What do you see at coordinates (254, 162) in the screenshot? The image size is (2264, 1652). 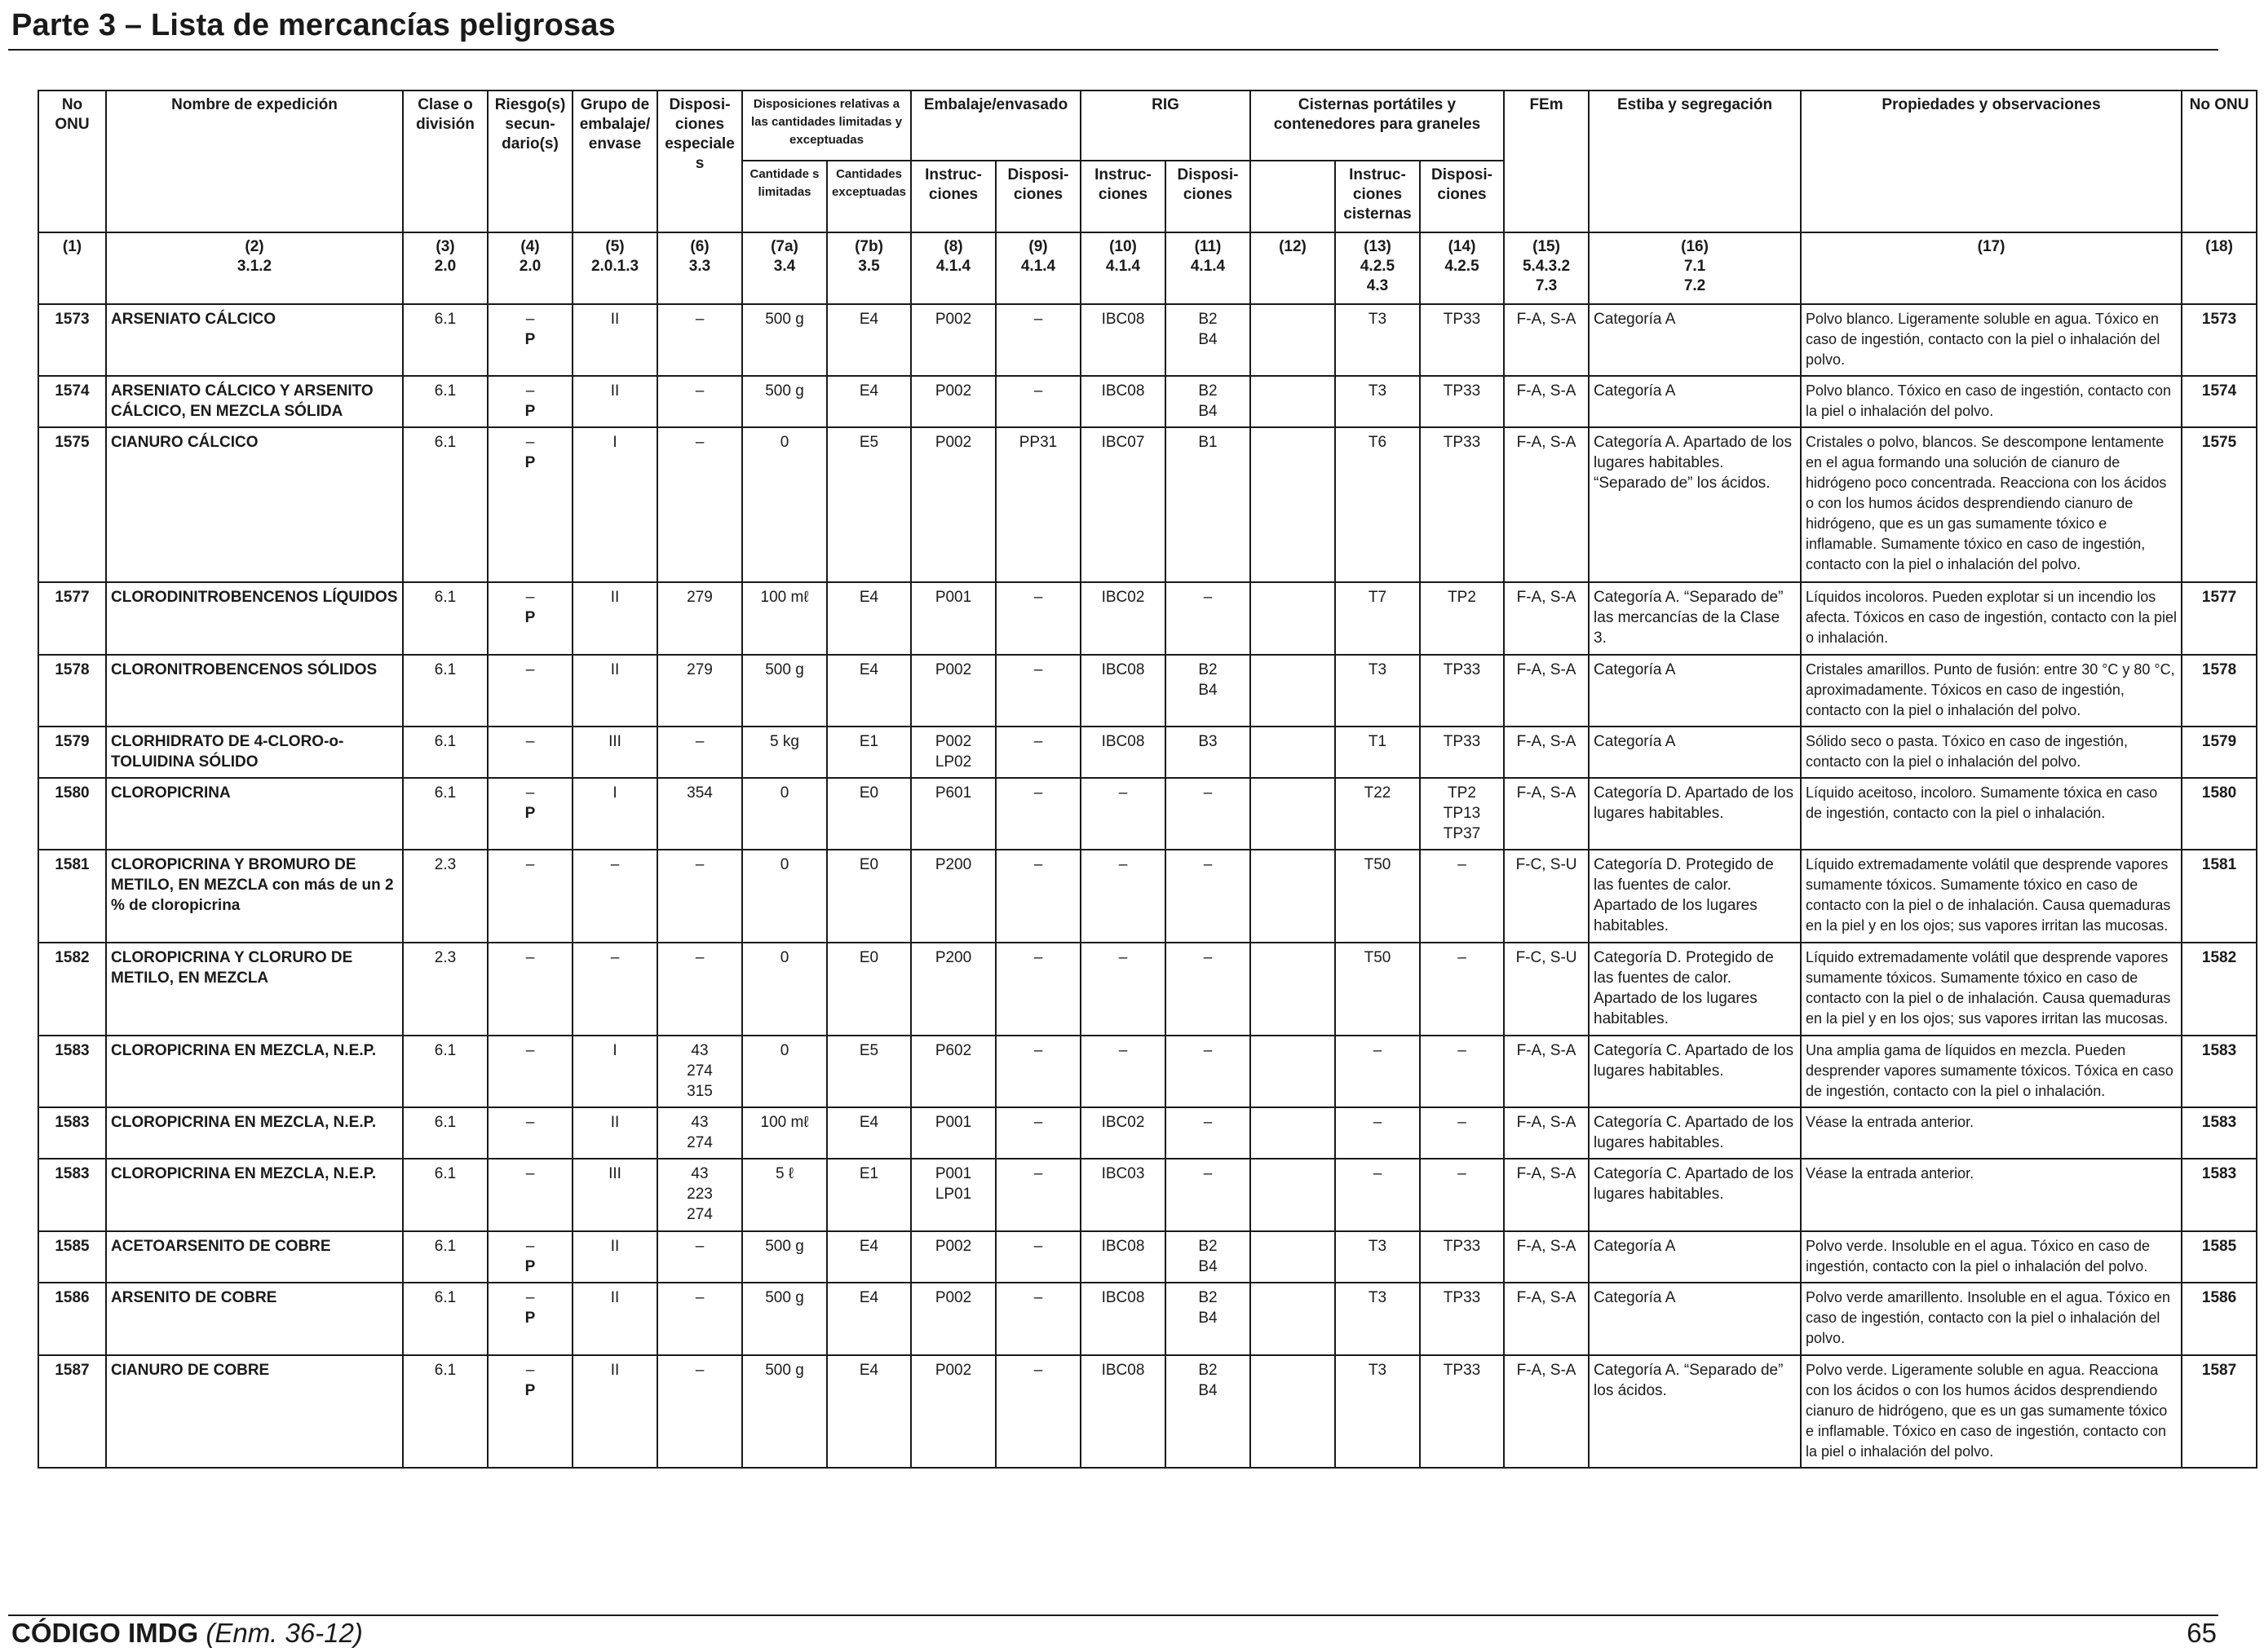 I see `header-shipping-name: Nombre de expedición` at bounding box center [254, 162].